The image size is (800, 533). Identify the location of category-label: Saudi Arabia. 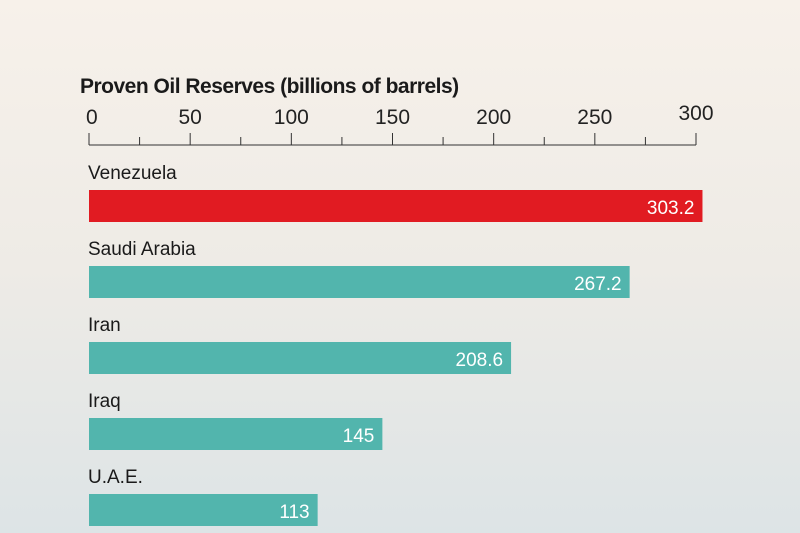
(142, 249).